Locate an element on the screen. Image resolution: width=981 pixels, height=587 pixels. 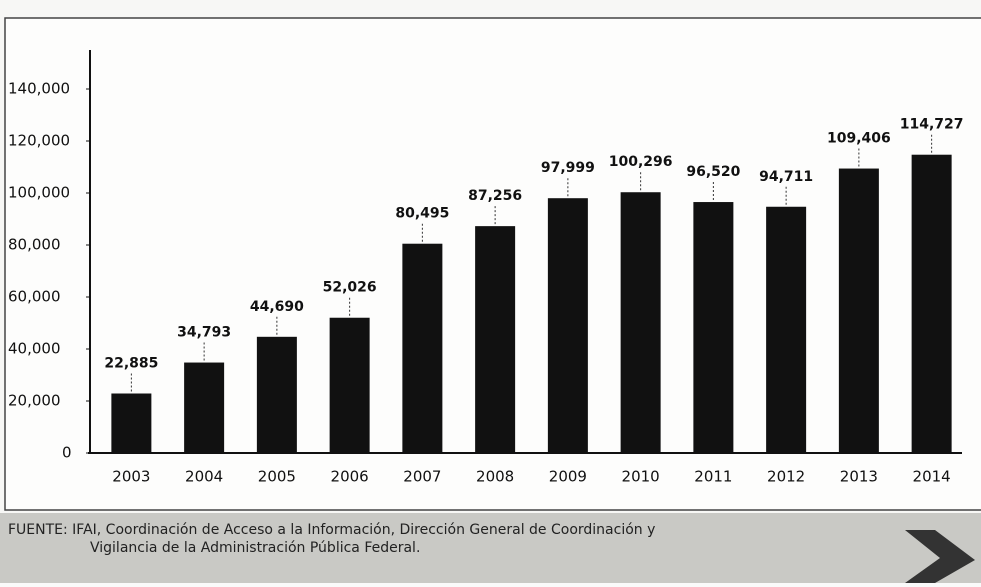
footer-band is located at coordinates (490, 548).